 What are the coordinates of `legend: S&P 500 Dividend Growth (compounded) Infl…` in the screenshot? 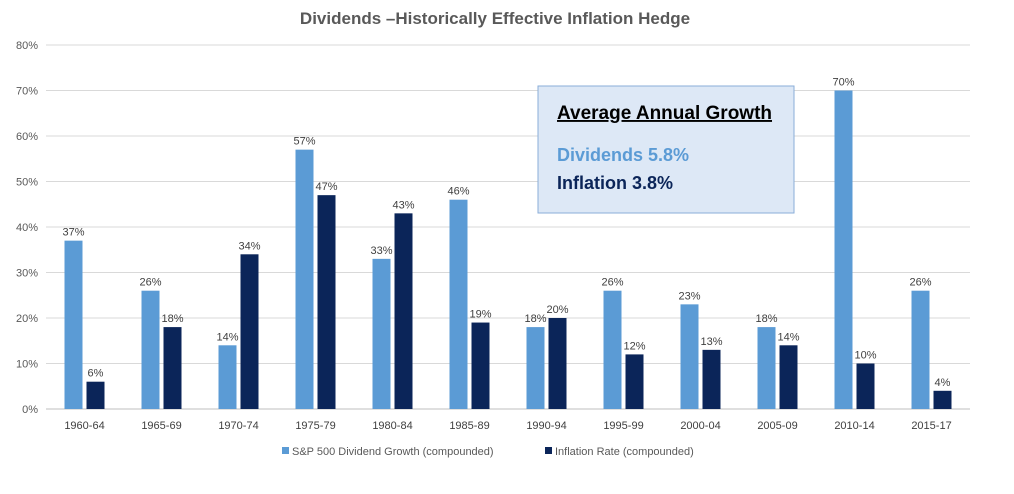 It's located at (488, 452).